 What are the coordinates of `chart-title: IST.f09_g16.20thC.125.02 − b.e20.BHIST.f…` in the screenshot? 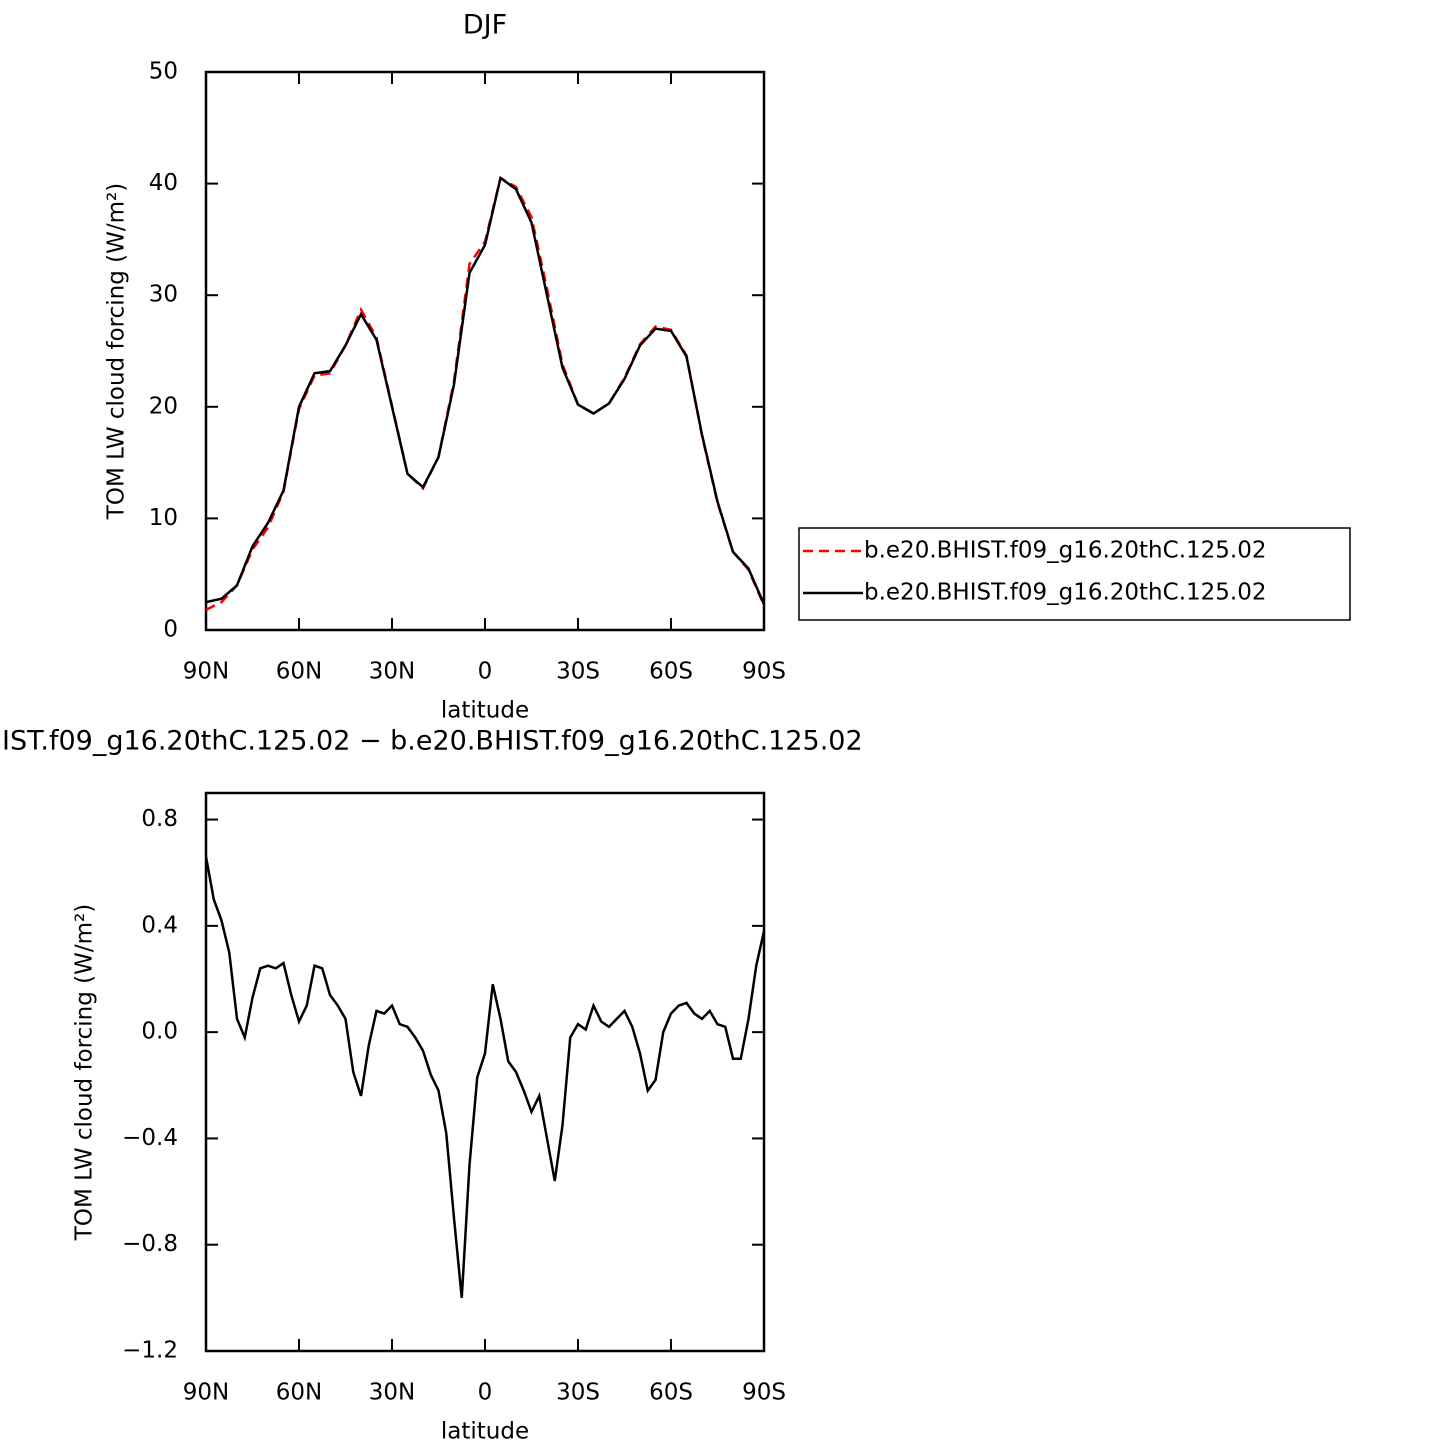 It's located at (432, 741).